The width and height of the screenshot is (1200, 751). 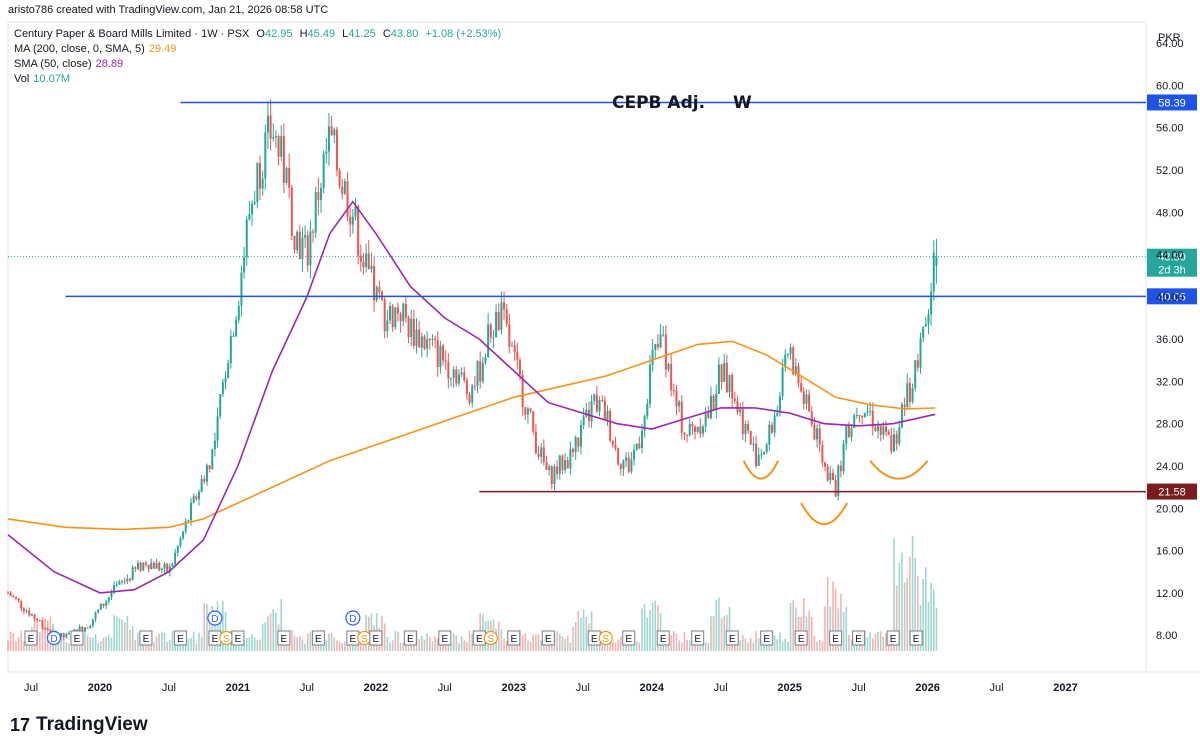 What do you see at coordinates (70, 64) in the screenshot?
I see `legend-sma50: SMA (50, close) 28.89` at bounding box center [70, 64].